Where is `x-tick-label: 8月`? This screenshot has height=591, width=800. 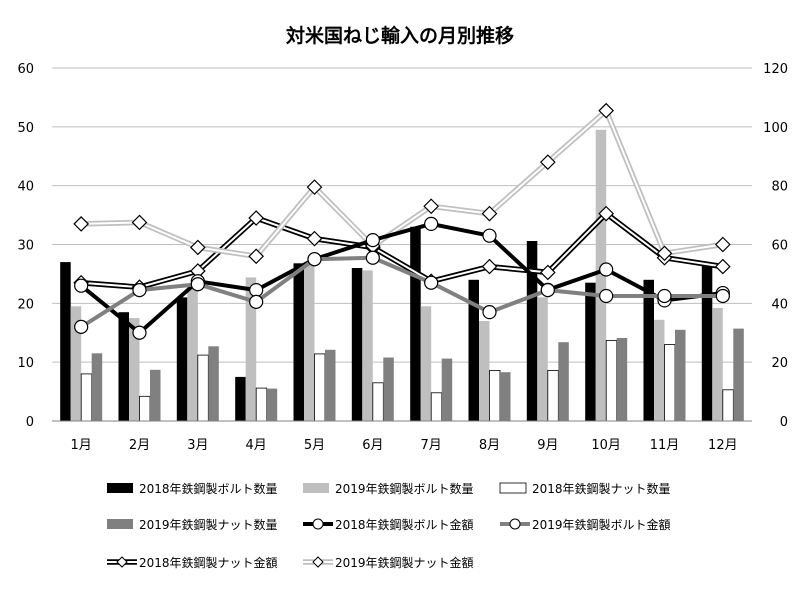
x-tick-label: 8月 is located at coordinates (489, 445).